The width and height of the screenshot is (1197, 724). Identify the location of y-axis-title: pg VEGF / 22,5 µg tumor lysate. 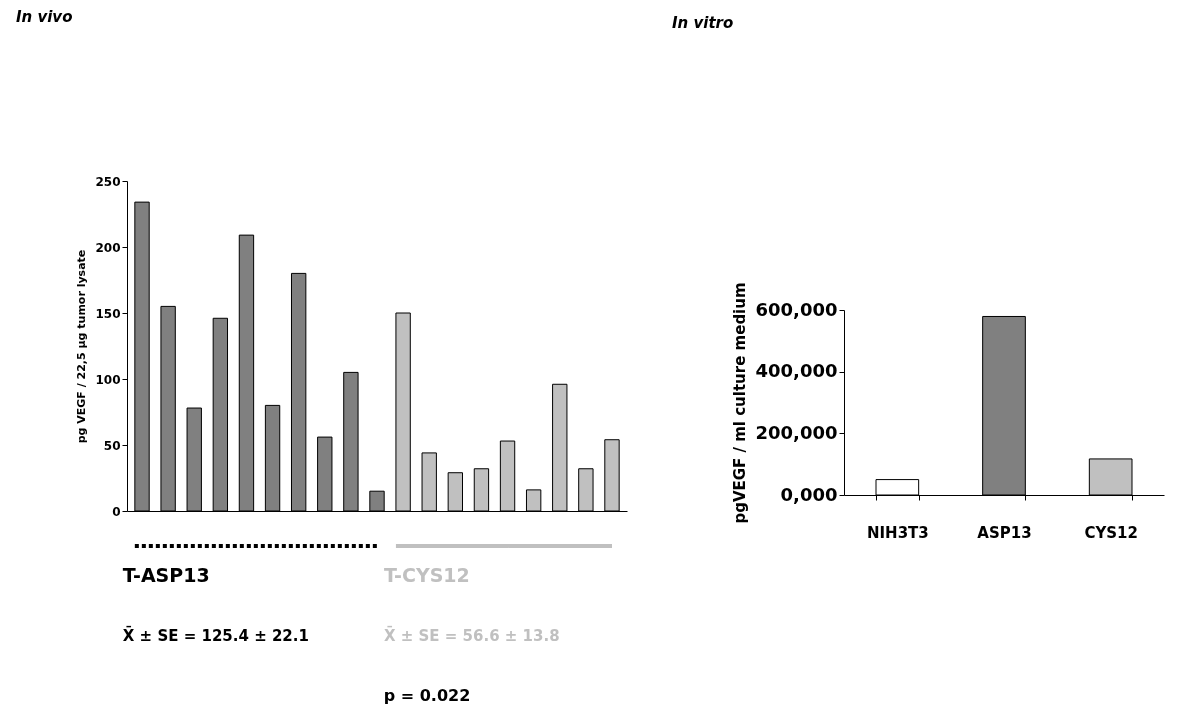
(82, 346).